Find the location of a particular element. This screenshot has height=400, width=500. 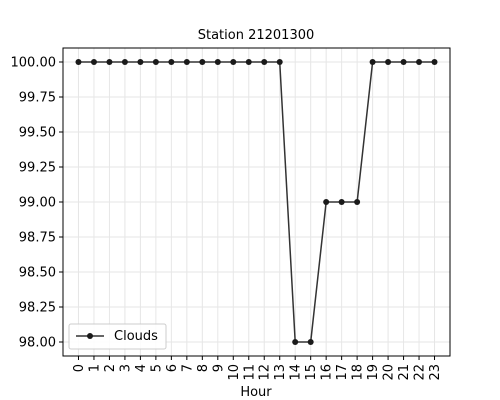

x-tick-label: 19 is located at coordinates (373, 372).